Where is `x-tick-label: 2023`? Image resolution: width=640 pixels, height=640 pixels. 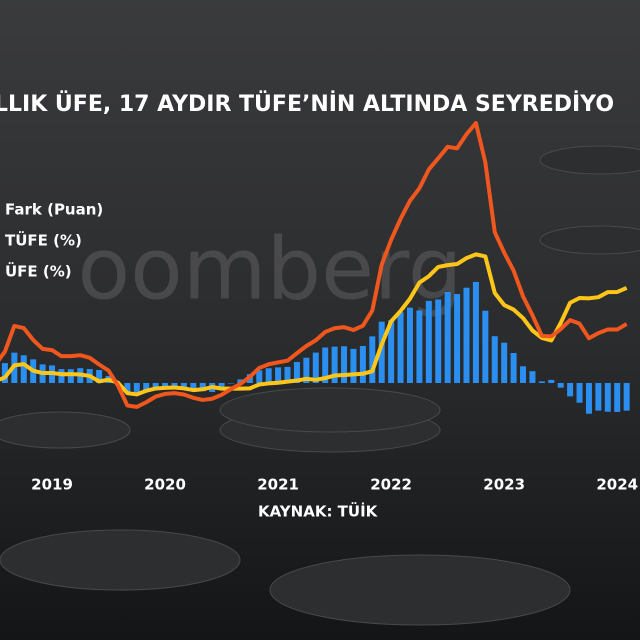 x-tick-label: 2023 is located at coordinates (504, 485).